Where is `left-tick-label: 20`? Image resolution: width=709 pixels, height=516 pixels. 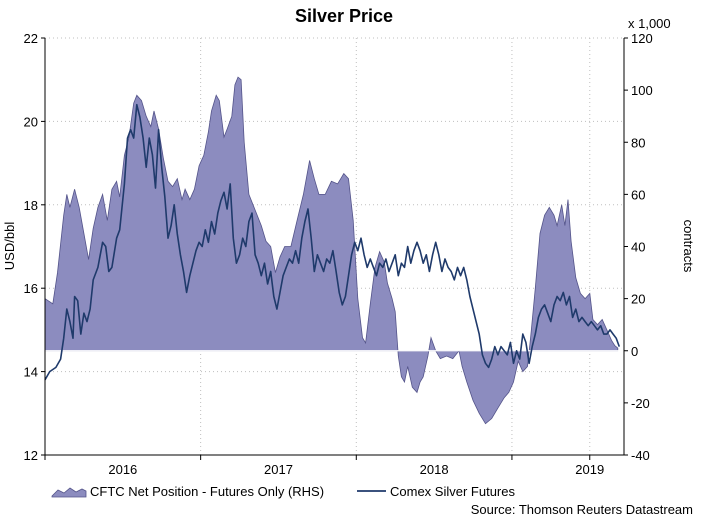
left-tick-label: 20 is located at coordinates (31, 121).